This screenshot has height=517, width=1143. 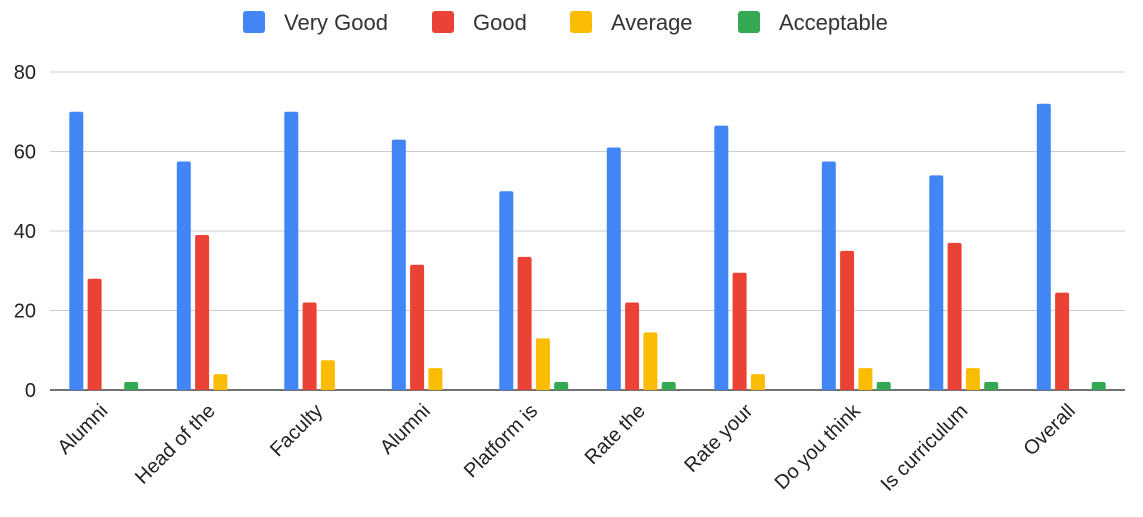 I want to click on y-tick-label: 40, so click(x=25, y=232).